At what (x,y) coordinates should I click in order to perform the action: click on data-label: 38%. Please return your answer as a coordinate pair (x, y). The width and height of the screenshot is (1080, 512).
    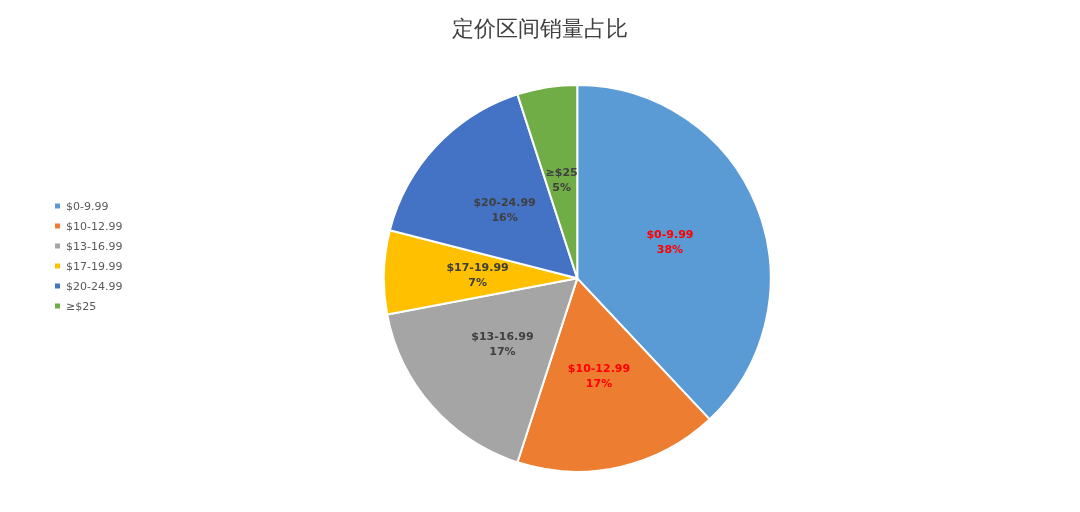
    Looking at the image, I should click on (670, 249).